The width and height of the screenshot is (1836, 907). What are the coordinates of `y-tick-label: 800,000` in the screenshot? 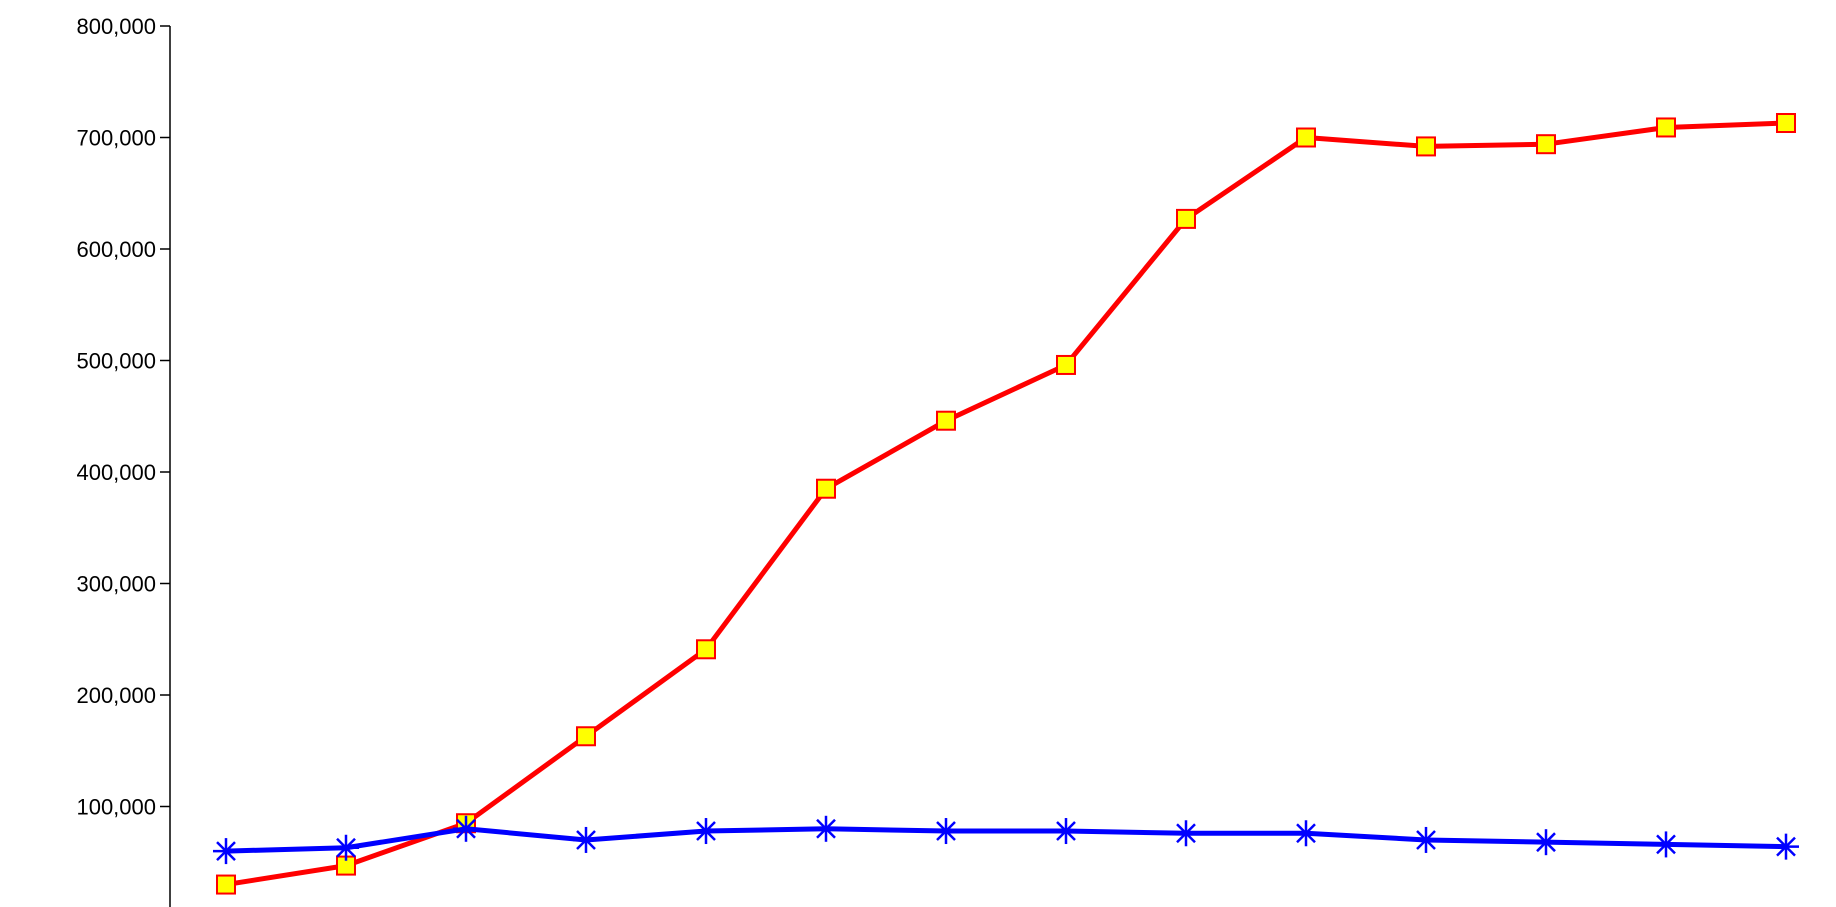 It's located at (116, 26).